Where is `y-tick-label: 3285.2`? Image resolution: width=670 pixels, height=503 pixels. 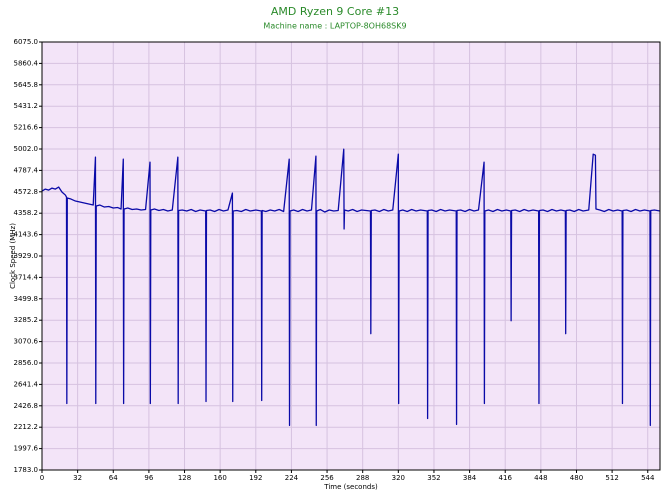
y-tick-label: 3285.2 is located at coordinates (26, 320).